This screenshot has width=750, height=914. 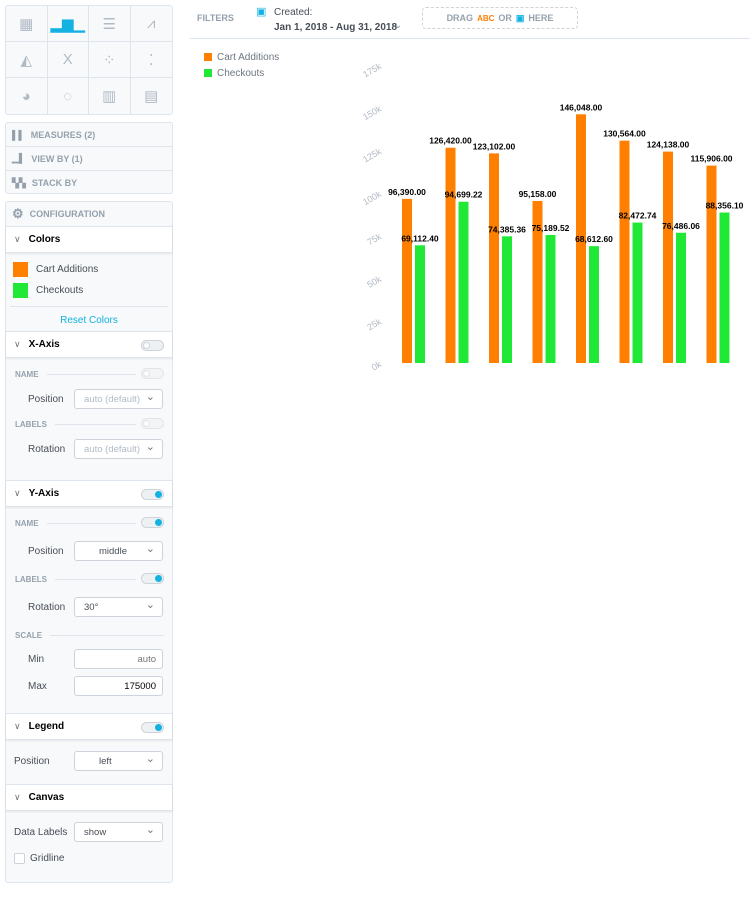 What do you see at coordinates (208, 73) in the screenshot?
I see `legend-swatch` at bounding box center [208, 73].